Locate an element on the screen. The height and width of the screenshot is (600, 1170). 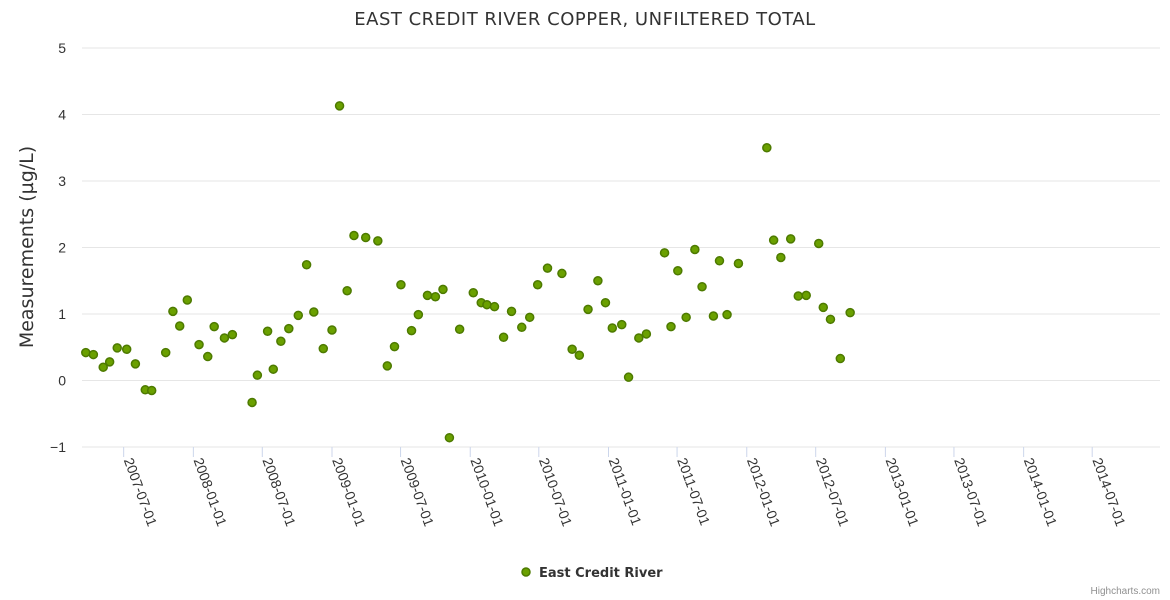
legend: East Credit River is located at coordinates (592, 573).